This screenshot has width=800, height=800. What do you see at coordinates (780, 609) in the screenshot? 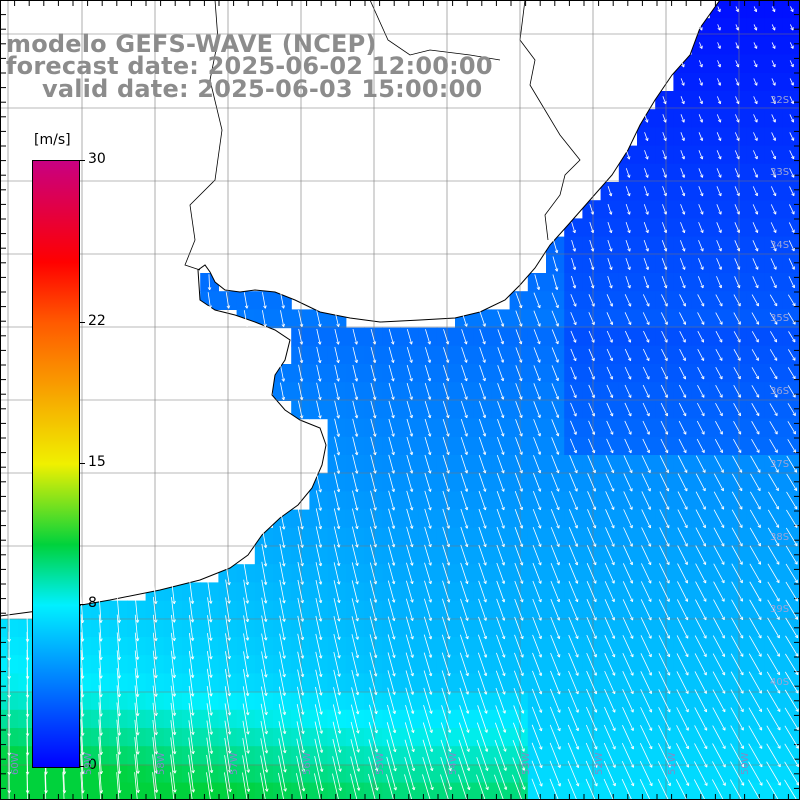
I see `latitude-label: 39S` at bounding box center [780, 609].